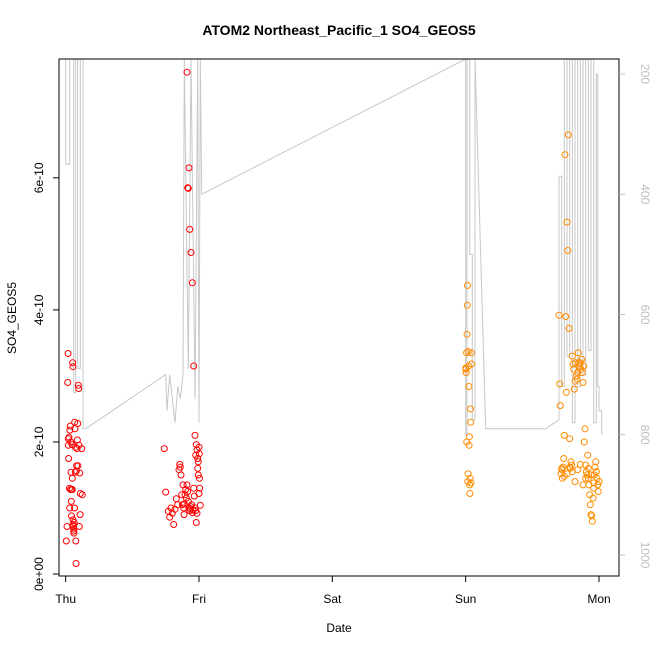 The height and width of the screenshot is (650, 650). I want to click on y-tick-label: 0e+00, so click(39, 574).